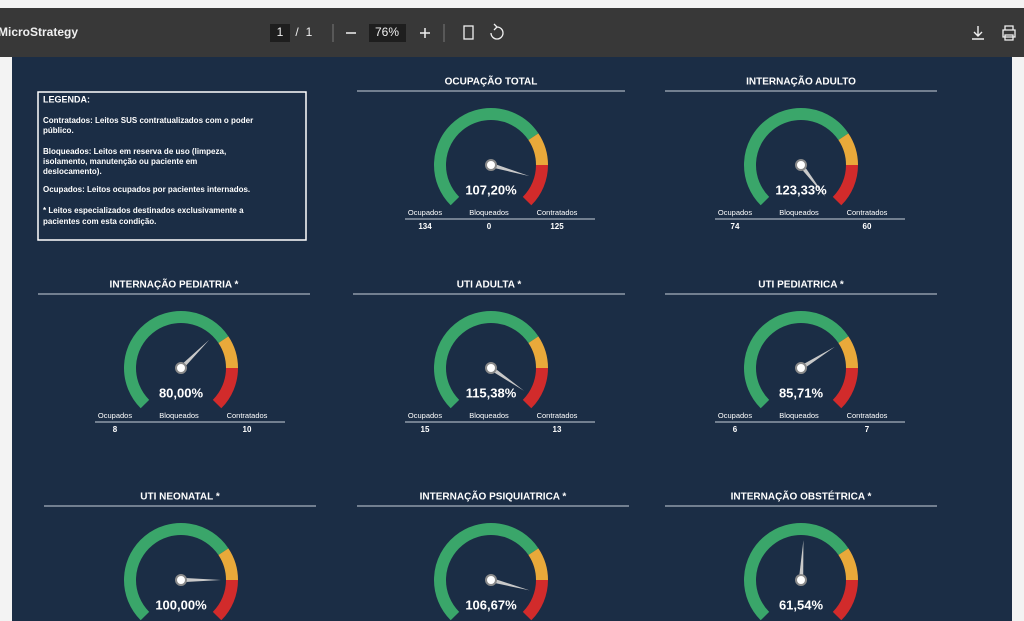 The image size is (1024, 621). I want to click on legend-line: público., so click(58, 130).